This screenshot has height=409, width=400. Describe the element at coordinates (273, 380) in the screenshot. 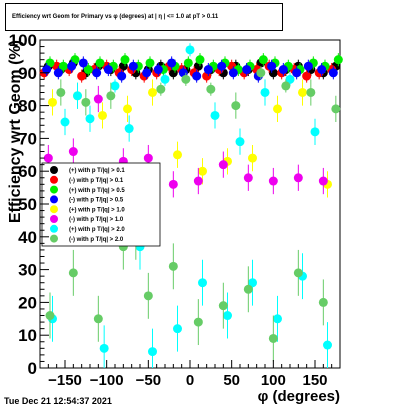

I see `x-tick-label: 100` at that location.